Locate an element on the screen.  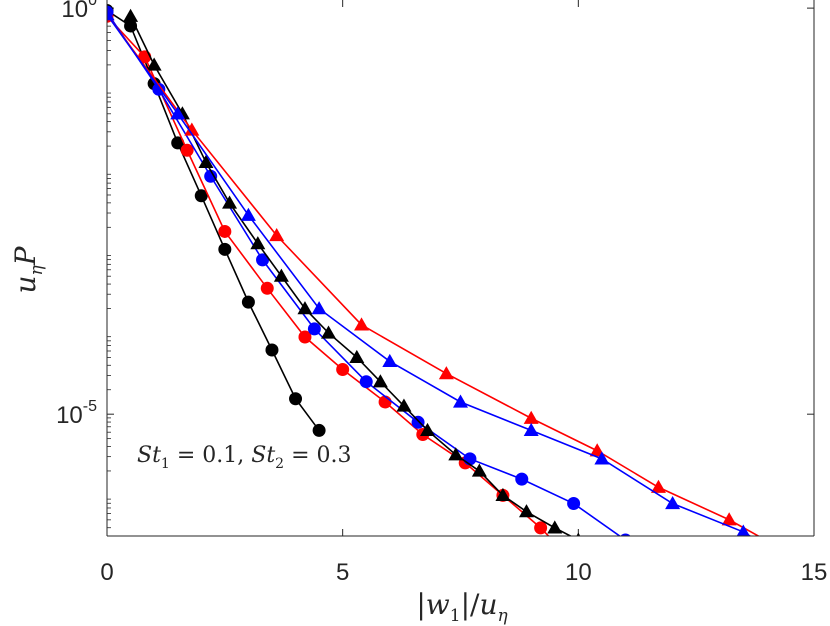
x-tick-label: 5 is located at coordinates (342, 572).